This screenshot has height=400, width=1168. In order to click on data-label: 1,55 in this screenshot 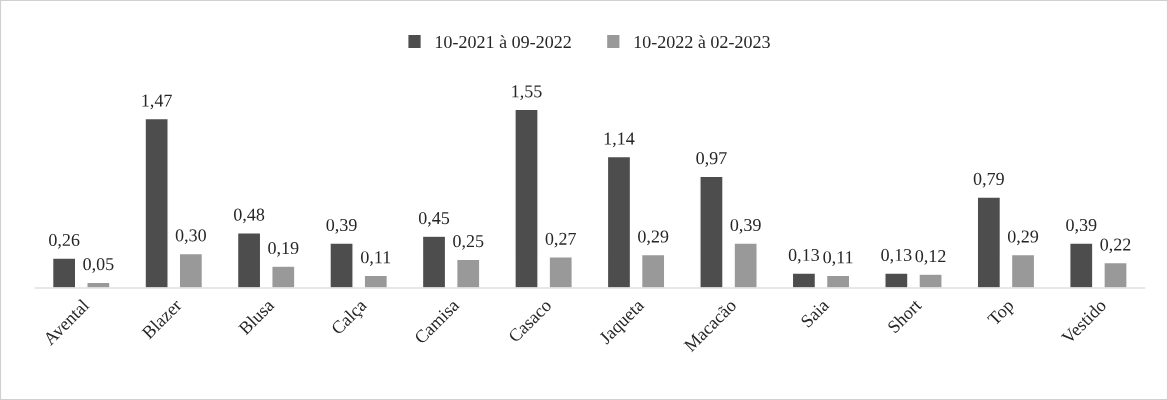, I will do `click(527, 93)`.